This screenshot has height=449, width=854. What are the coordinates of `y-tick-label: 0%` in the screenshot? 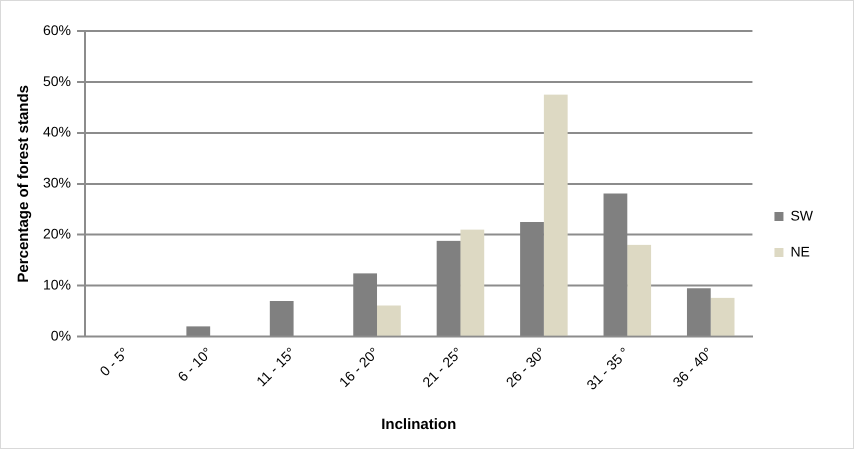 It's located at (61, 335).